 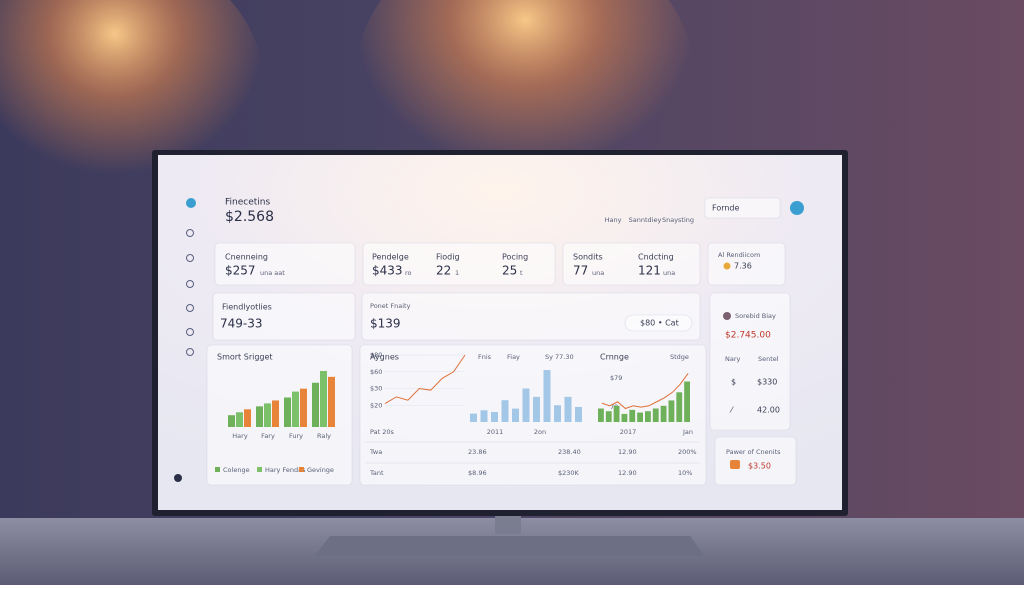 I want to click on card-label: Cnenneing, so click(x=246, y=257).